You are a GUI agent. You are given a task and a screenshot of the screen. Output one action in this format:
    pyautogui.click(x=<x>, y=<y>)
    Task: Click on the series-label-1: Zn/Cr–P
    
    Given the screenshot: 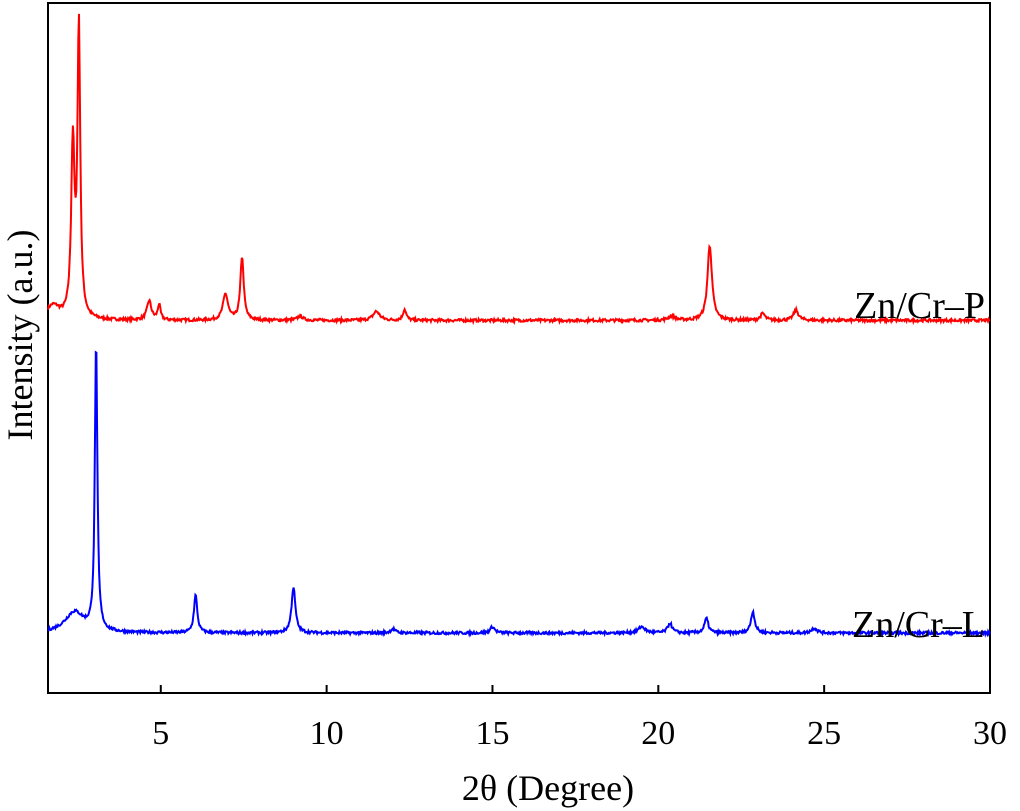 What is the action you would take?
    pyautogui.click(x=919, y=306)
    